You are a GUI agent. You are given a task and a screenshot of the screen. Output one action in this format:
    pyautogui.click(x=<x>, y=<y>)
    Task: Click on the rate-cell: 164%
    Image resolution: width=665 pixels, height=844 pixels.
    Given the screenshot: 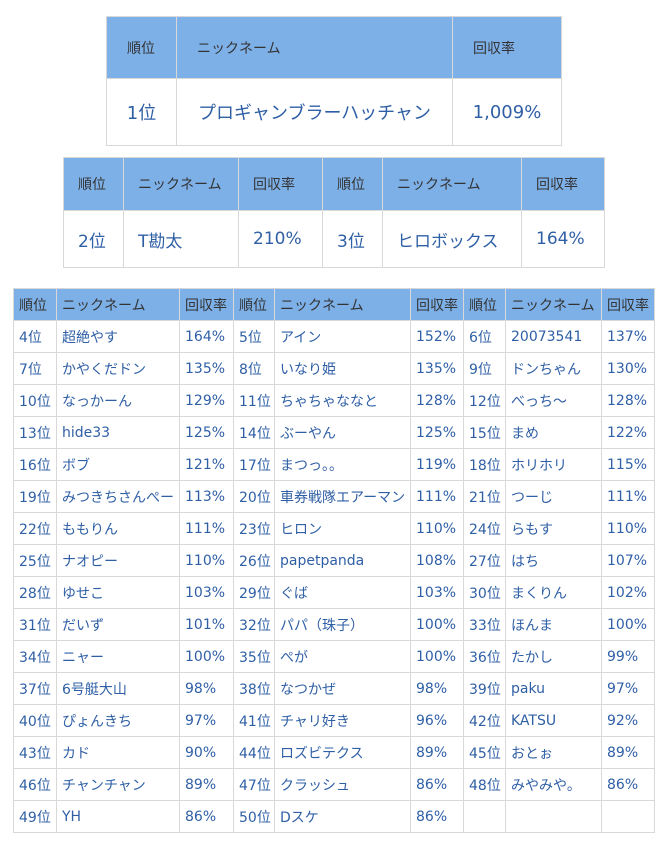 What is the action you would take?
    pyautogui.click(x=563, y=239)
    